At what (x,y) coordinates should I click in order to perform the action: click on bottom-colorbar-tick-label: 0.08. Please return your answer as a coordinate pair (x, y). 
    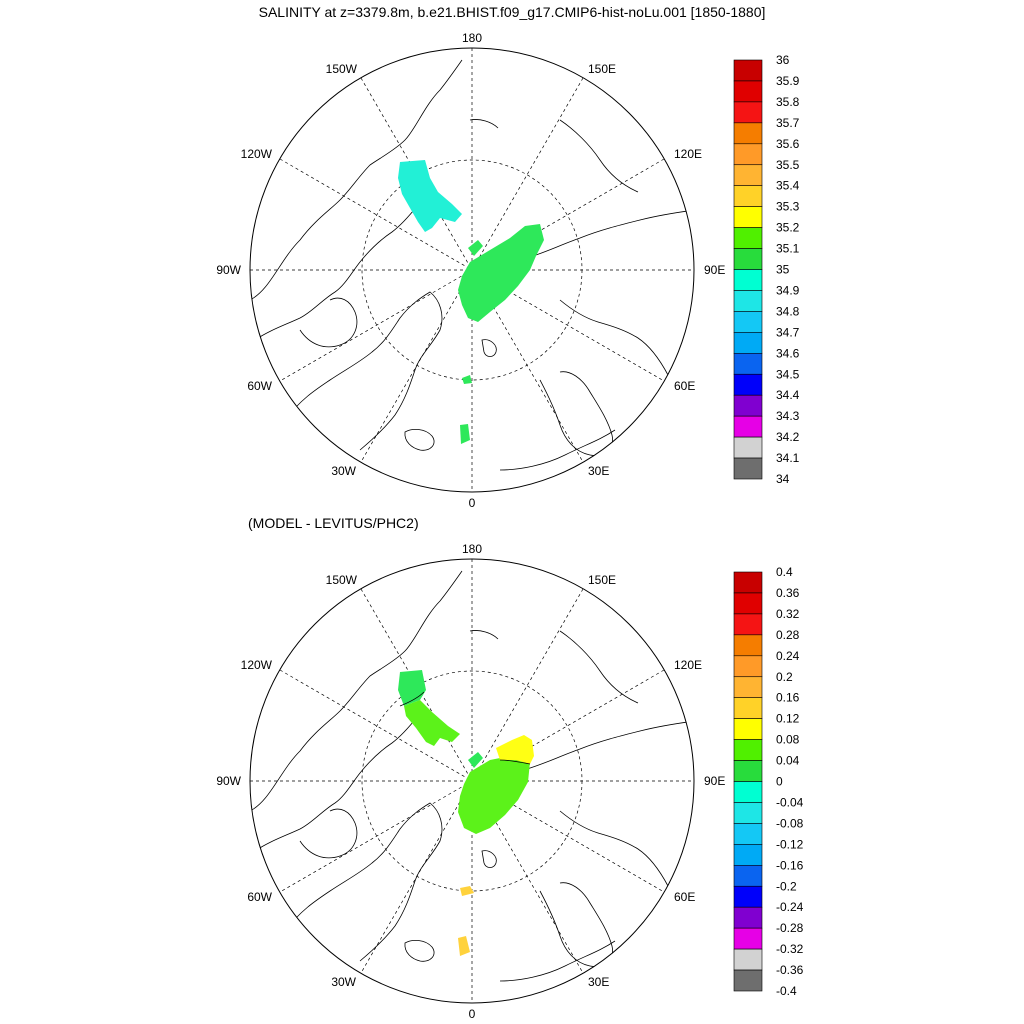
    Looking at the image, I should click on (788, 740).